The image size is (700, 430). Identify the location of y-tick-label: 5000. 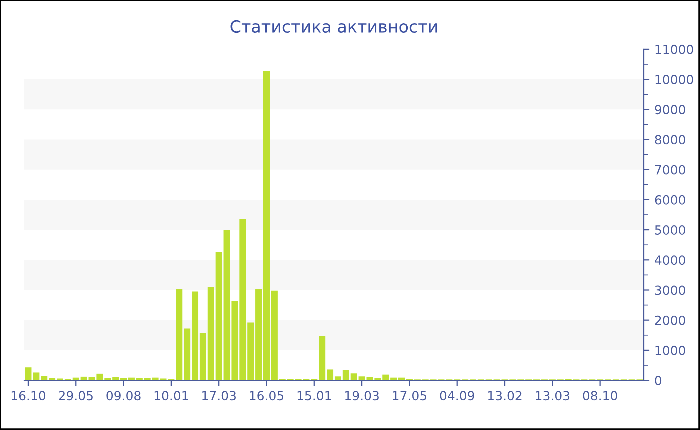
(670, 230).